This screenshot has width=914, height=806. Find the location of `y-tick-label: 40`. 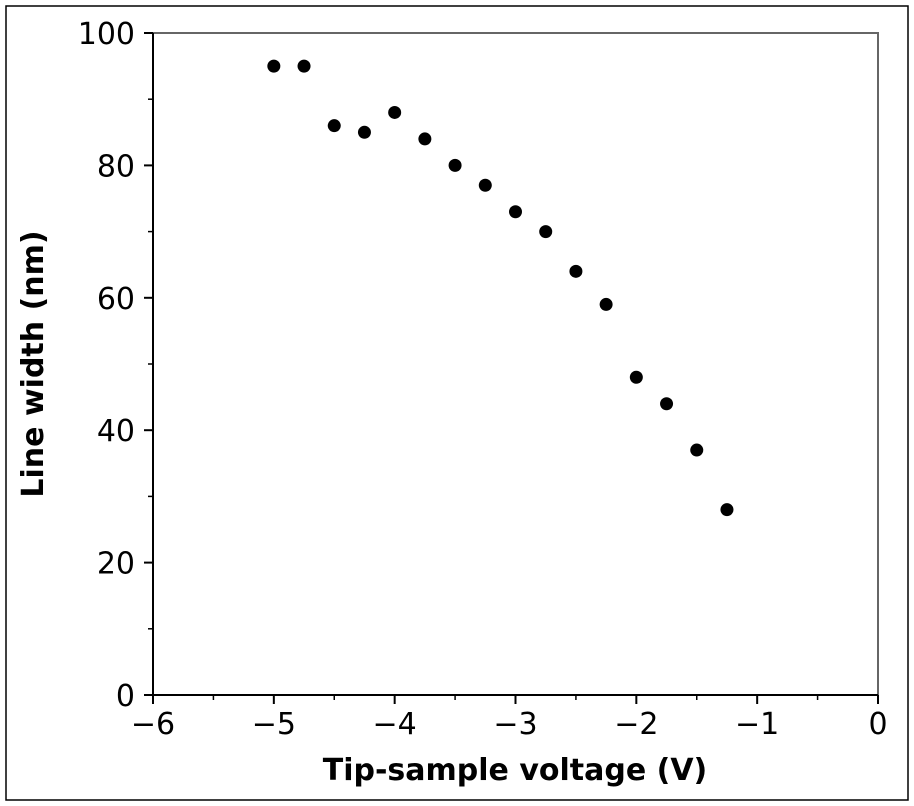

y-tick-label: 40 is located at coordinates (116, 431).